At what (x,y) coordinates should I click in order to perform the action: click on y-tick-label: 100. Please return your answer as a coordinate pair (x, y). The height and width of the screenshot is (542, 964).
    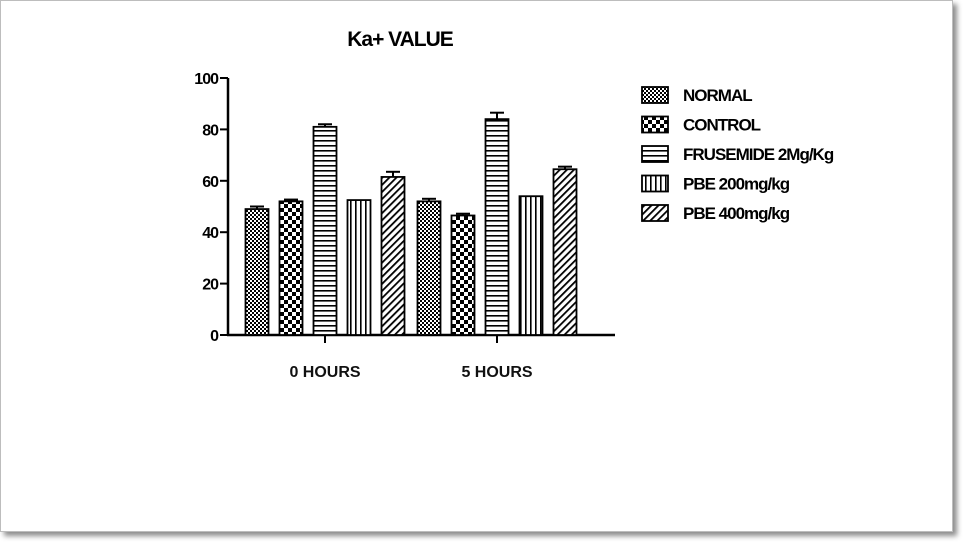
    Looking at the image, I should click on (206, 79).